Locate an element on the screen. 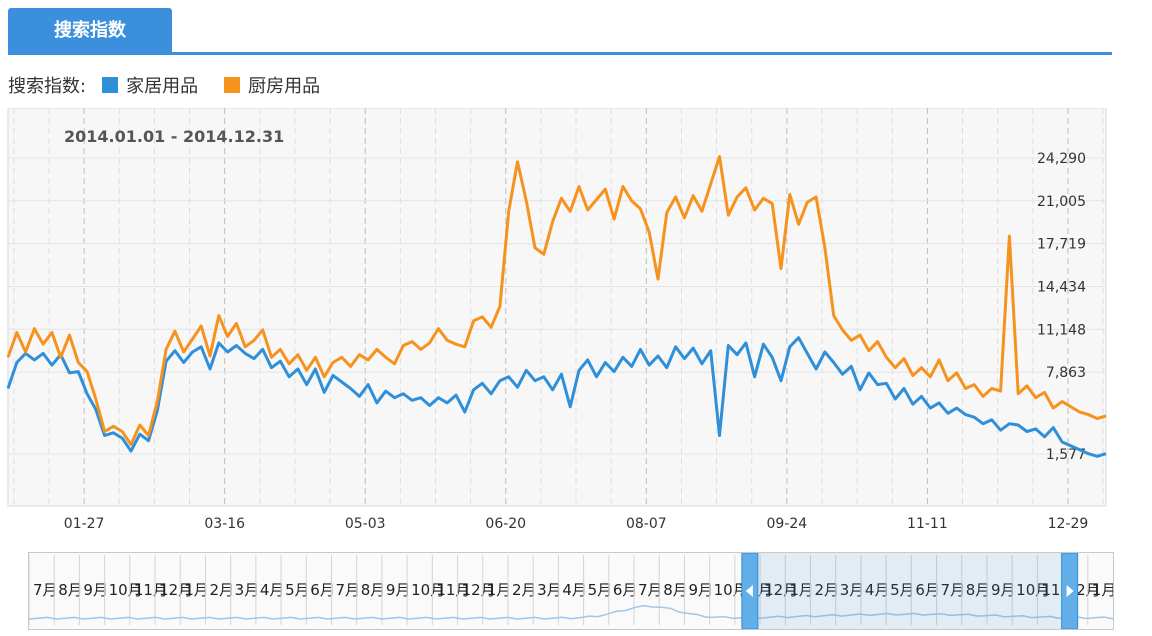 The height and width of the screenshot is (636, 1152). chevron-right-icon is located at coordinates (1070, 591).